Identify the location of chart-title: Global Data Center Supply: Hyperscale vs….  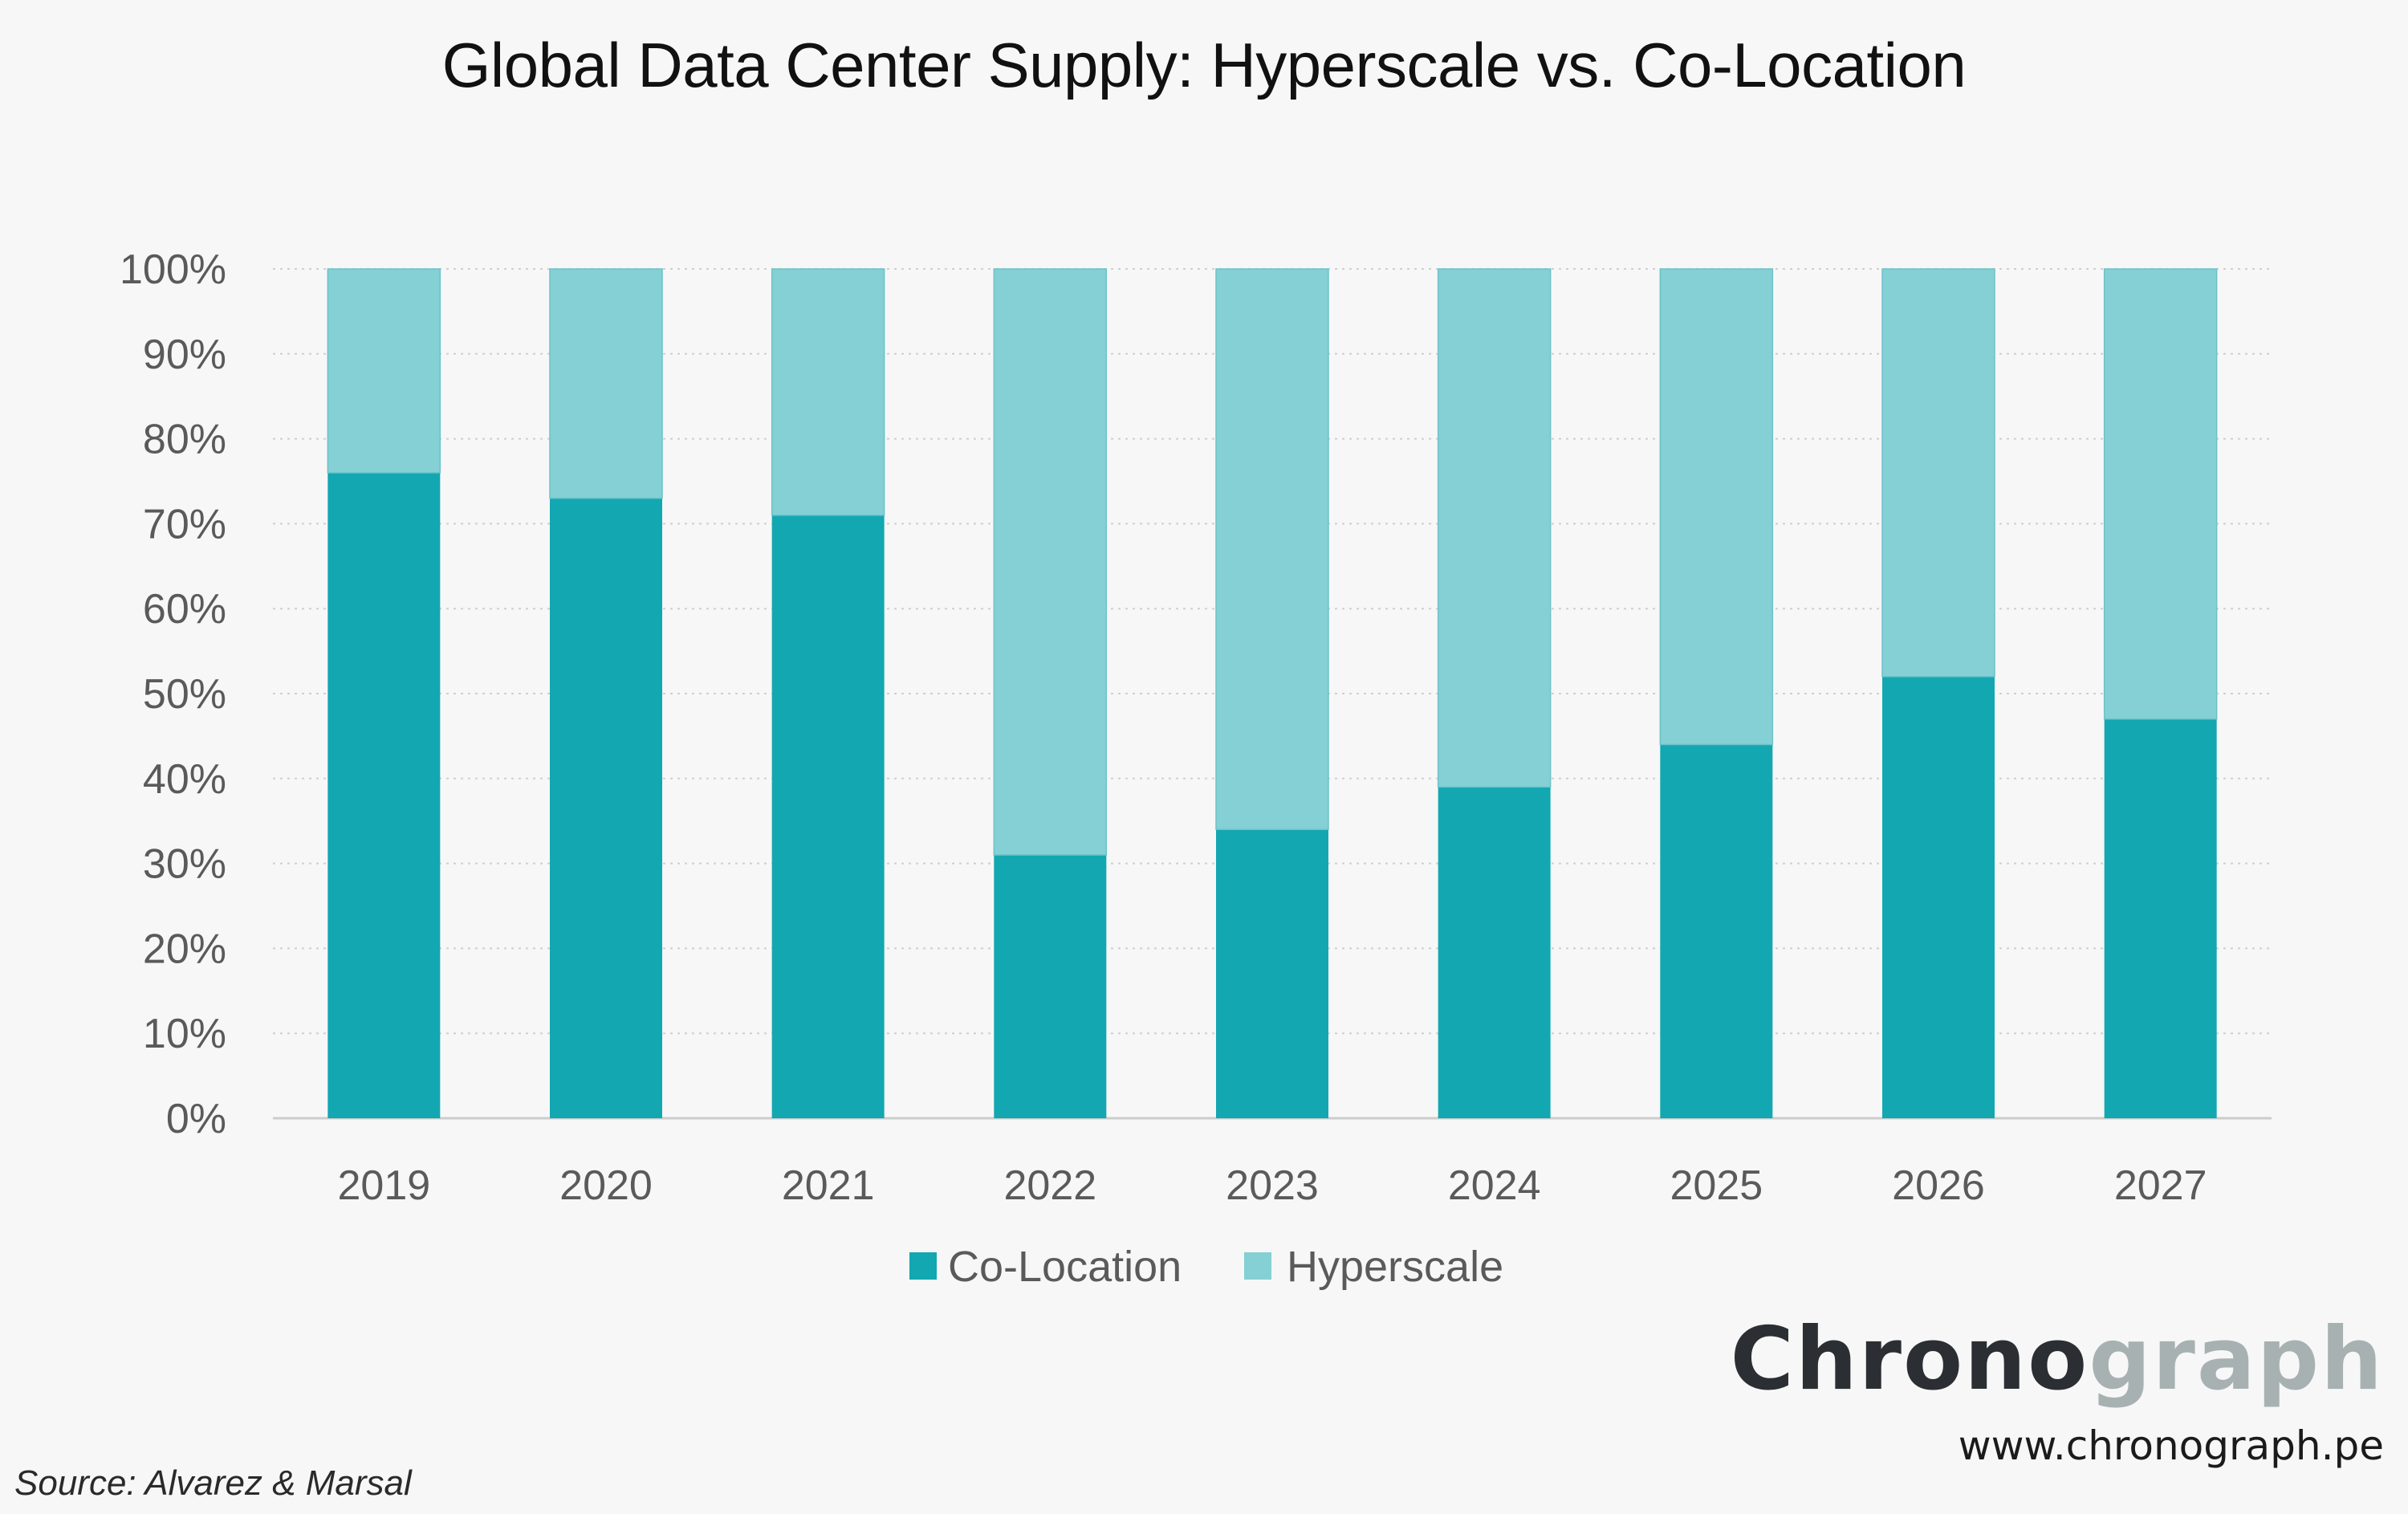
(1204, 65).